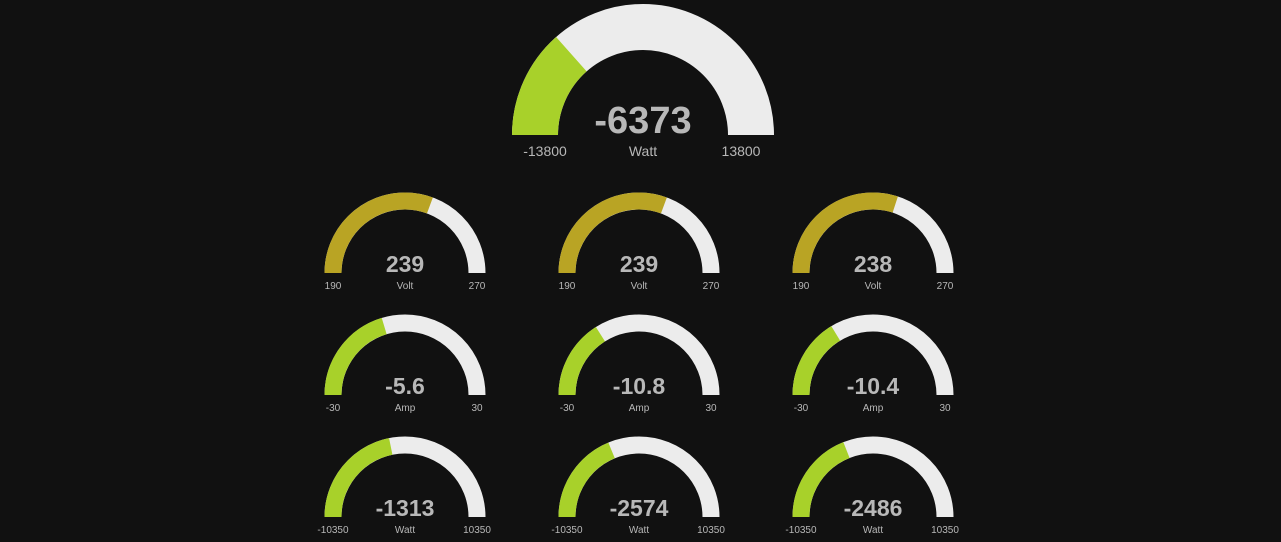 This screenshot has width=1281, height=542. Describe the element at coordinates (405, 386) in the screenshot. I see `gauge-value: -5.6` at that location.